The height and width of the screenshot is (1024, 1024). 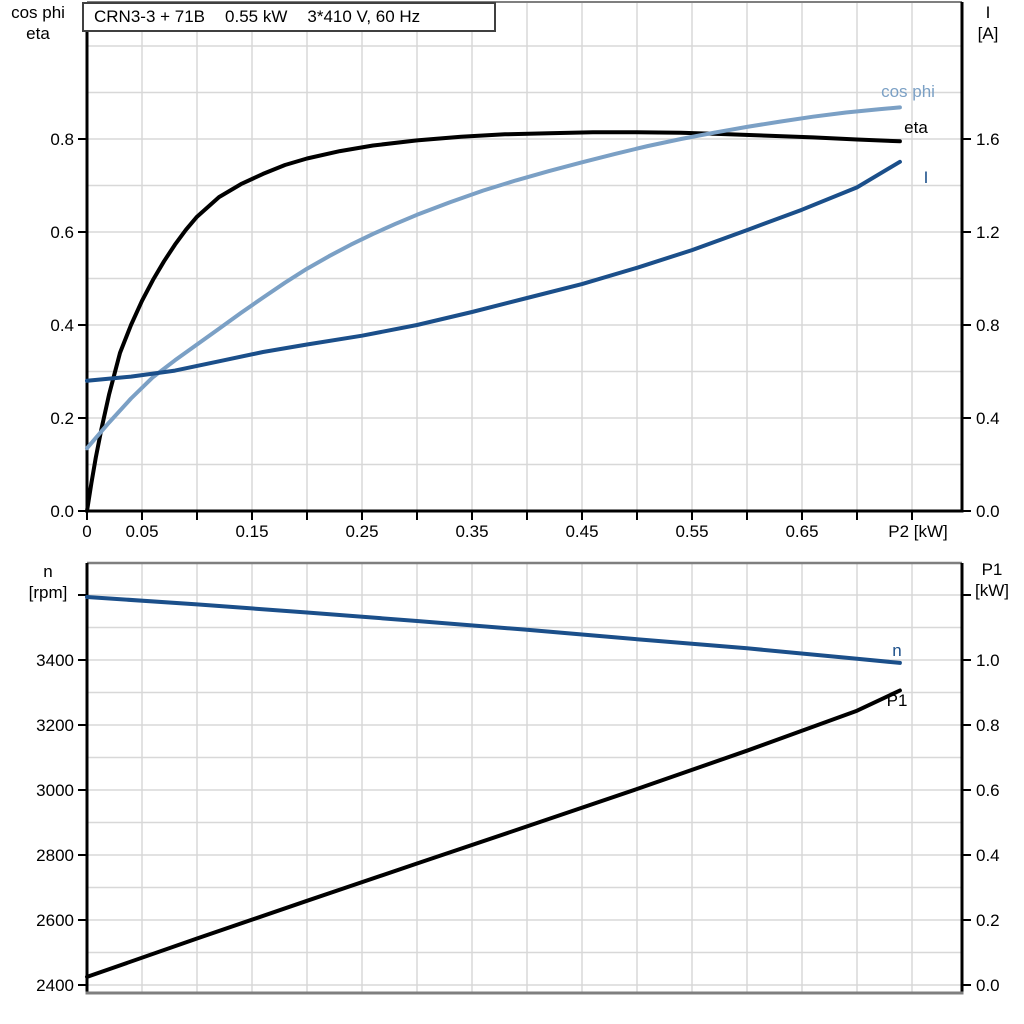 What do you see at coordinates (926, 177) in the screenshot?
I see `curve-label-current: I` at bounding box center [926, 177].